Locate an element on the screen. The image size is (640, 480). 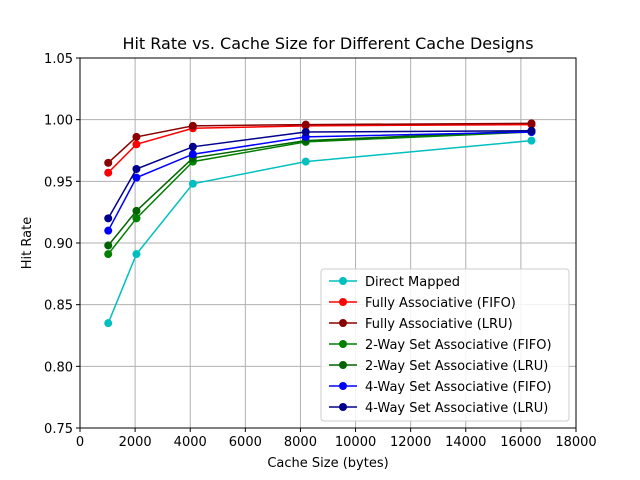
x-tick-label: 14000 is located at coordinates (465, 442).